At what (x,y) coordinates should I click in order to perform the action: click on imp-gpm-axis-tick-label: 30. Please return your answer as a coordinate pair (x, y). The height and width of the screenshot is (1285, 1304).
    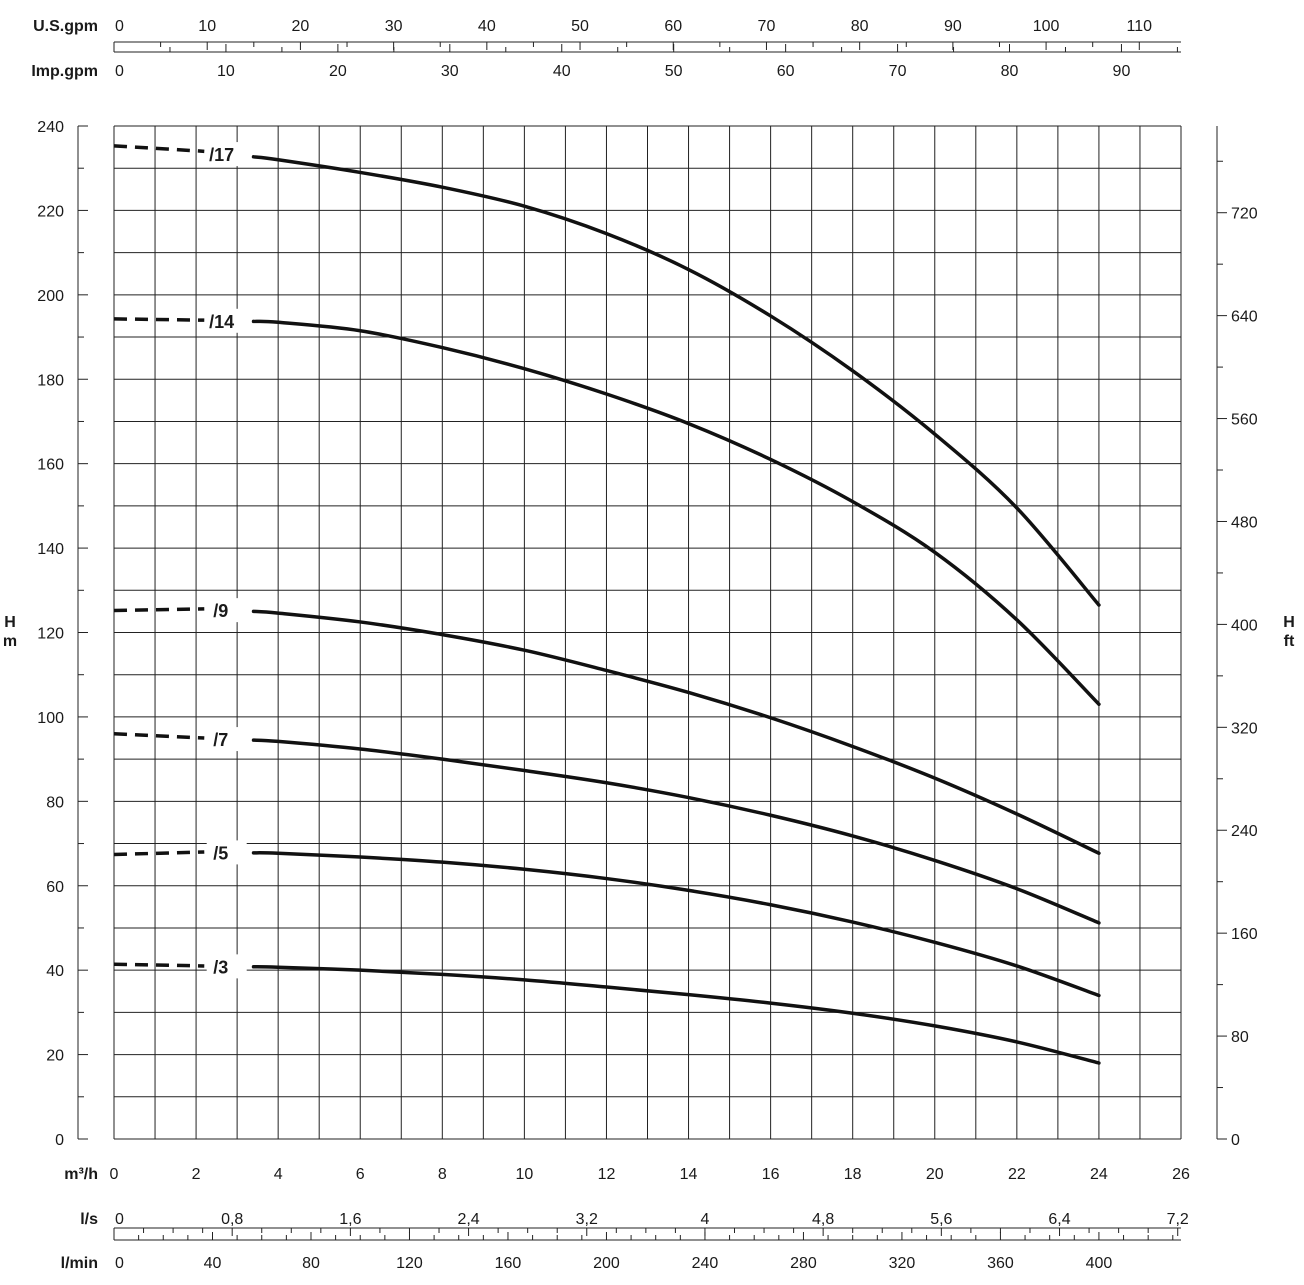
    Looking at the image, I should click on (450, 71).